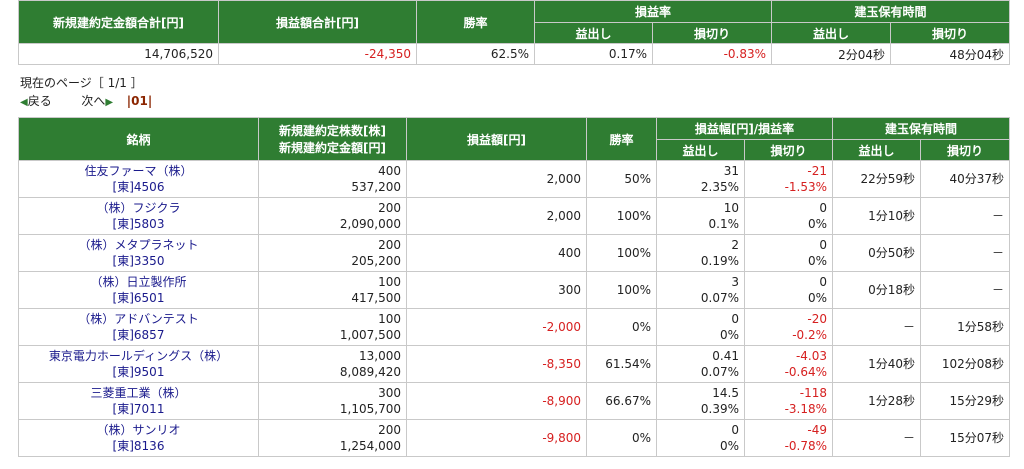 This screenshot has width=1024, height=469. What do you see at coordinates (788, 290) in the screenshot?
I see `loss-range-cell: 0 0%` at bounding box center [788, 290].